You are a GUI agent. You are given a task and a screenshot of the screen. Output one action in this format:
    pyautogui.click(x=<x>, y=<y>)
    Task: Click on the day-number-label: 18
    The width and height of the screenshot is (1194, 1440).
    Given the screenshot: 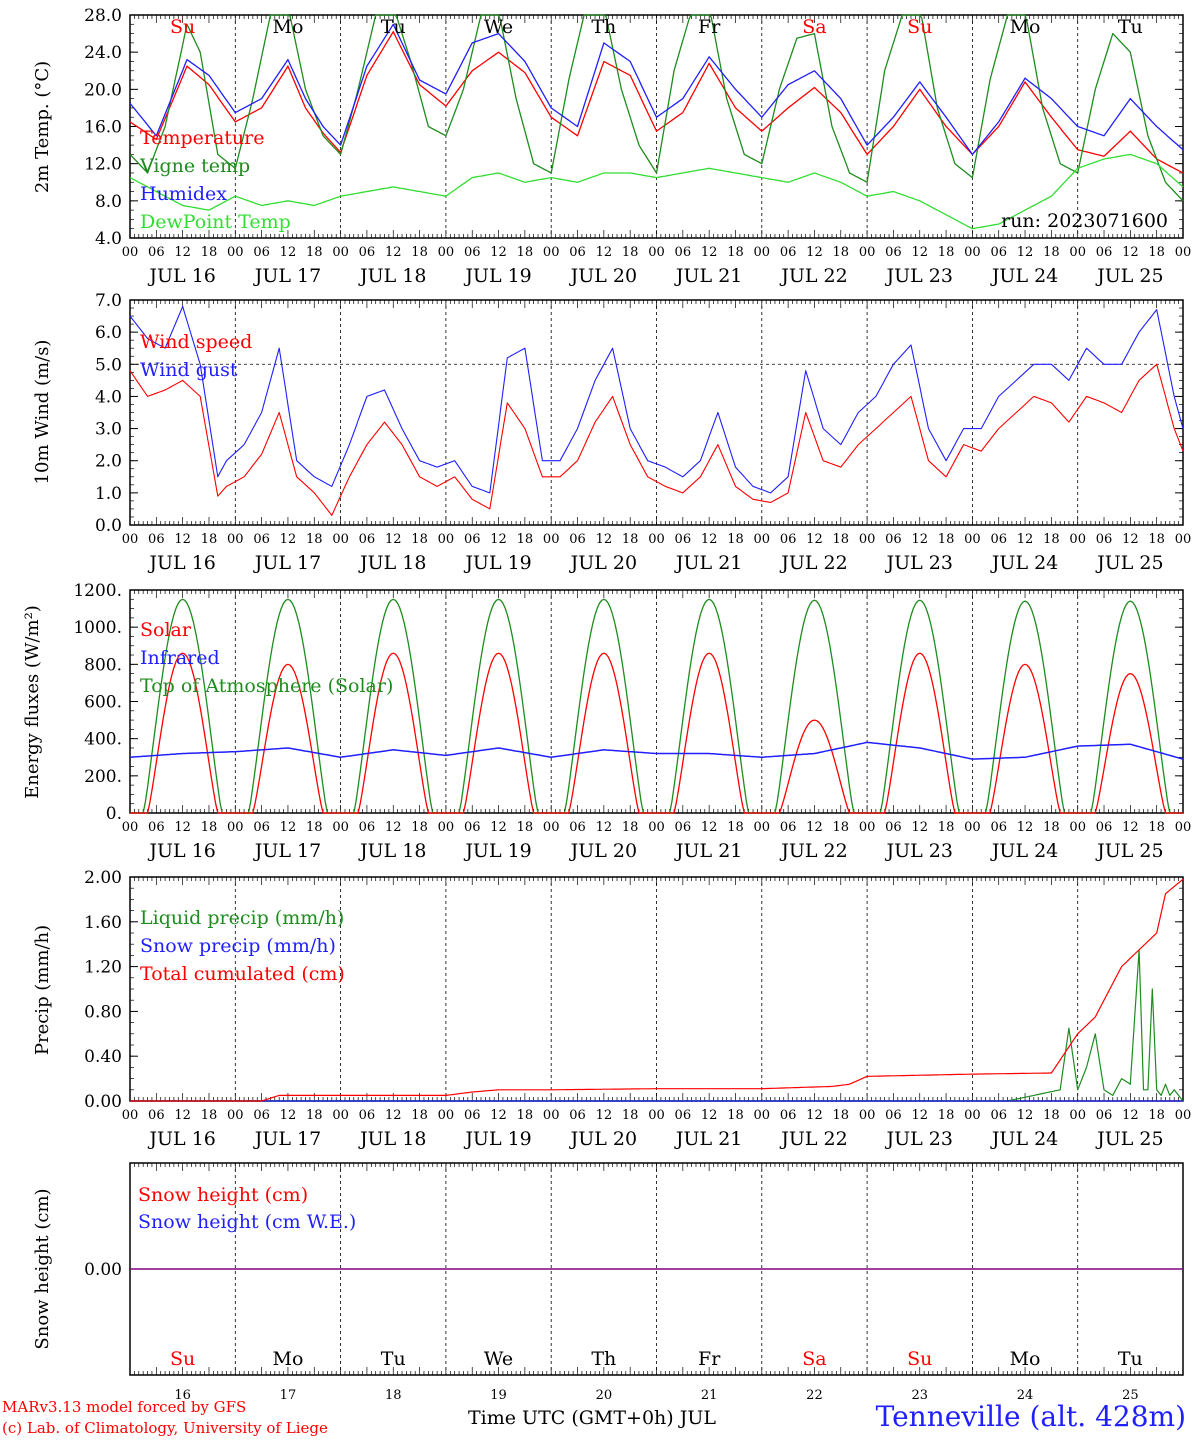 What is the action you would take?
    pyautogui.click(x=393, y=1395)
    